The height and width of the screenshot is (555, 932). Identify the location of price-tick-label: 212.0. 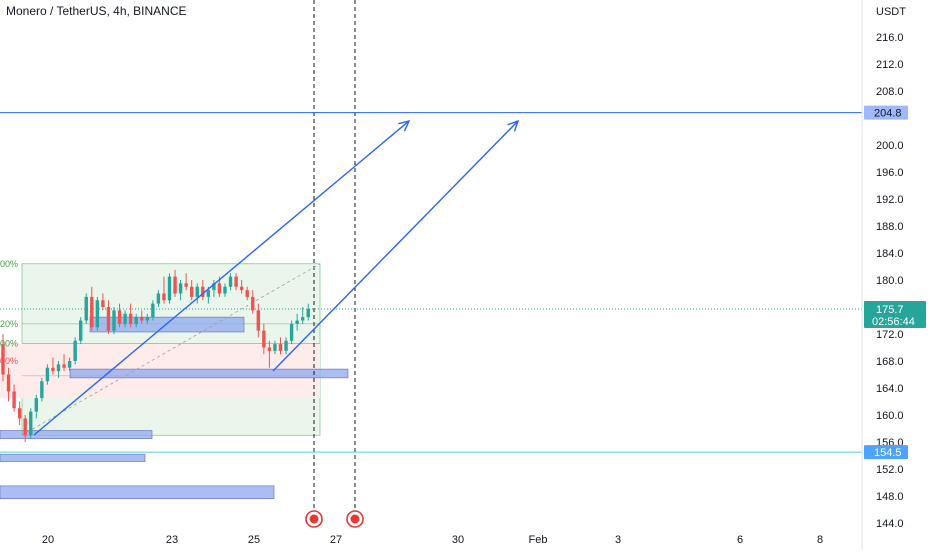
(890, 65).